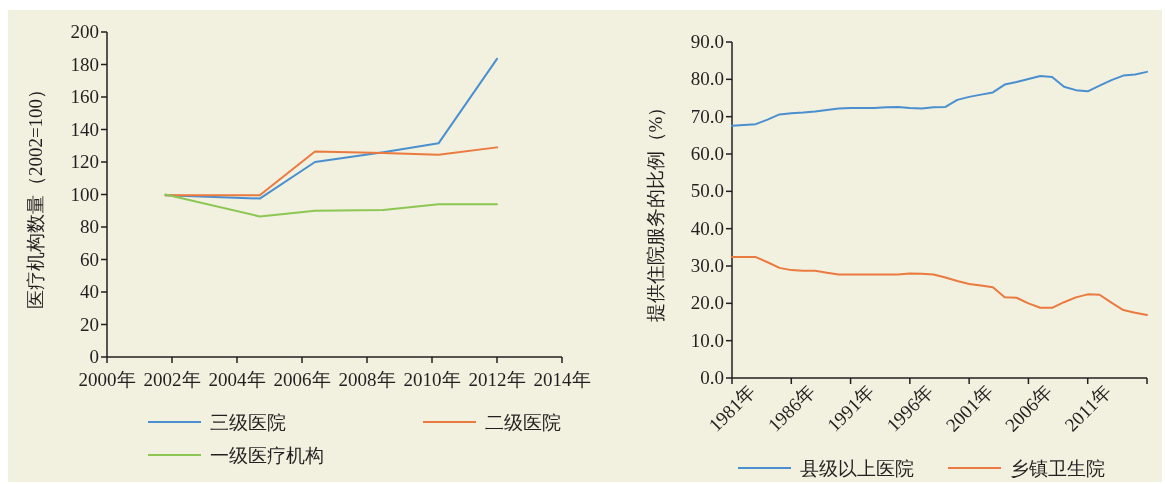 The height and width of the screenshot is (484, 1165). What do you see at coordinates (267, 455) in the screenshot?
I see `legend-label: 一级医疗机构` at bounding box center [267, 455].